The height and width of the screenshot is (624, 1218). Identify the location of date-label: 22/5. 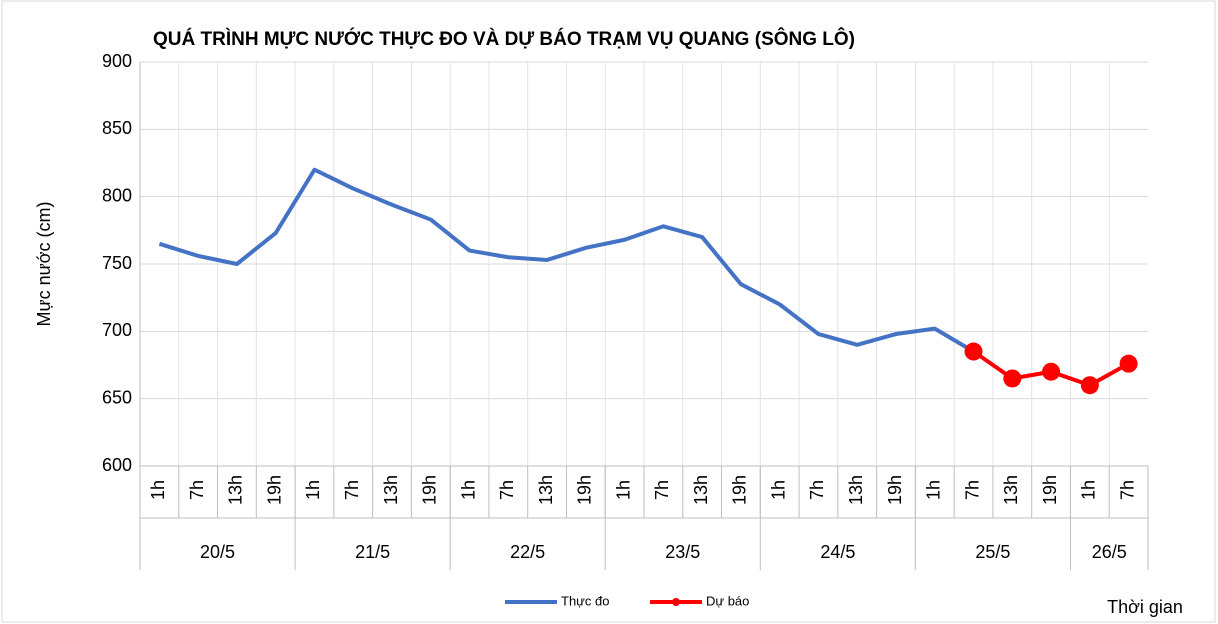
(527, 552).